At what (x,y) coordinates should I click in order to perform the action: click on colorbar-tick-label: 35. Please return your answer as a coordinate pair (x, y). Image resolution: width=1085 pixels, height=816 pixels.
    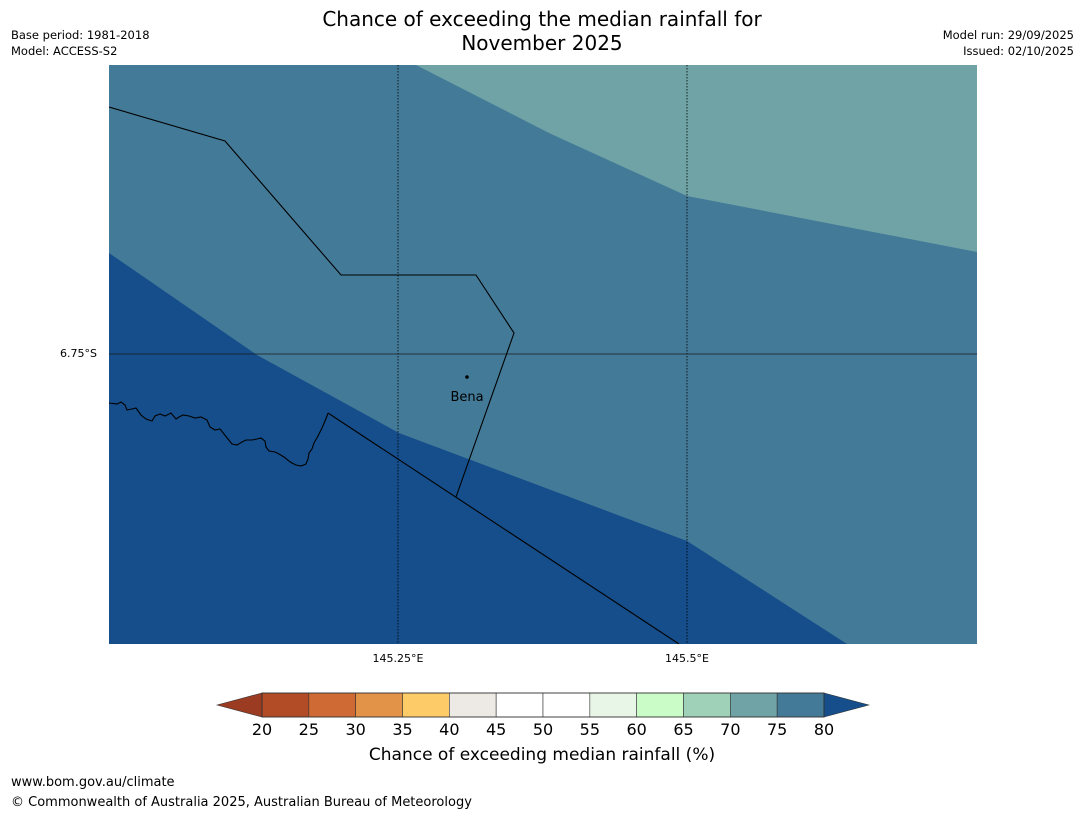
    Looking at the image, I should click on (402, 729).